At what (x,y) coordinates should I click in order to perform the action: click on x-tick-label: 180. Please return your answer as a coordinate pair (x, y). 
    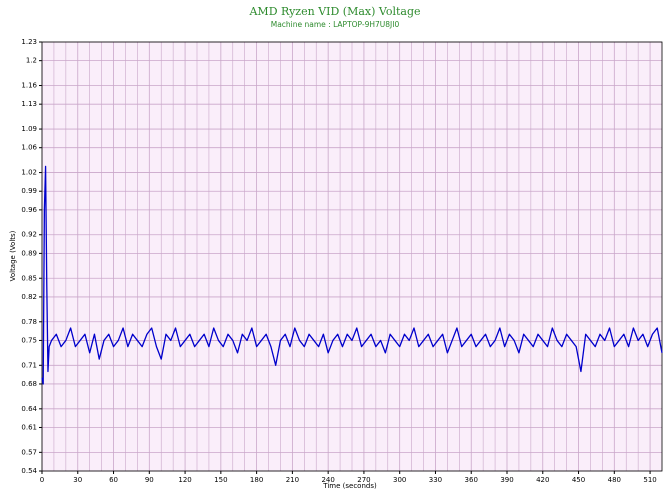
    Looking at the image, I should click on (256, 480).